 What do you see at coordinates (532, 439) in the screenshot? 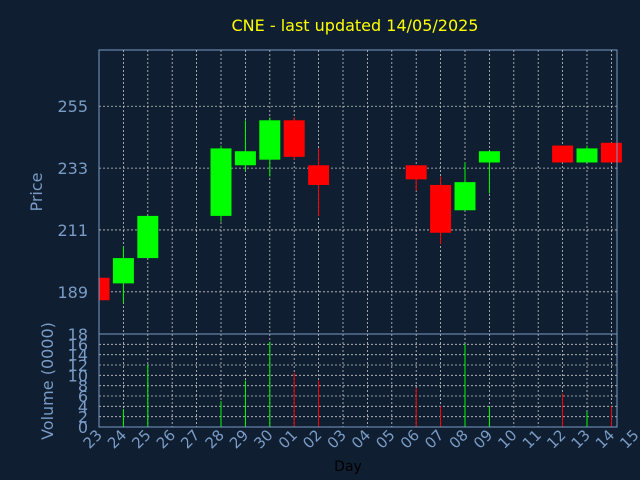
I see `x-tick-label: 11` at bounding box center [532, 439].